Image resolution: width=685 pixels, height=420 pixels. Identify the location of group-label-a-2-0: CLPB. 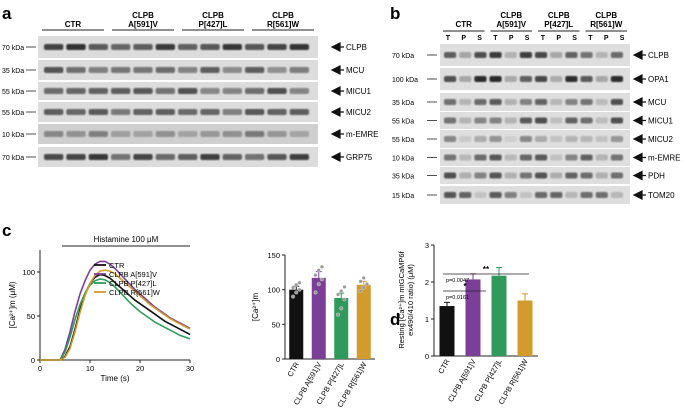
(213, 15).